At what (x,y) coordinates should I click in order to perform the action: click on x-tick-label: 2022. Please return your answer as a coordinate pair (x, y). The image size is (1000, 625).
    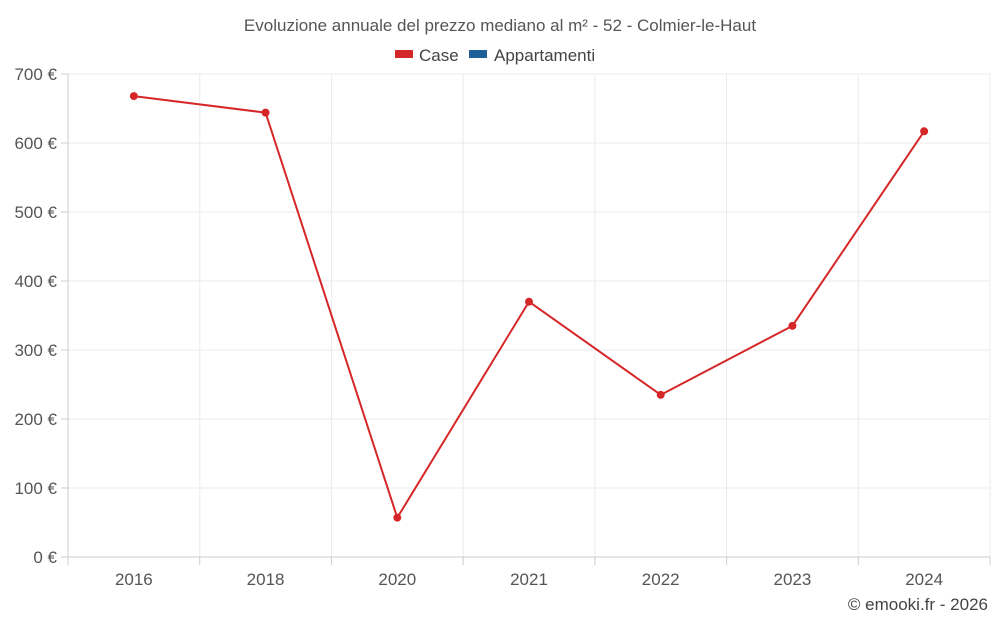
    Looking at the image, I should click on (661, 579).